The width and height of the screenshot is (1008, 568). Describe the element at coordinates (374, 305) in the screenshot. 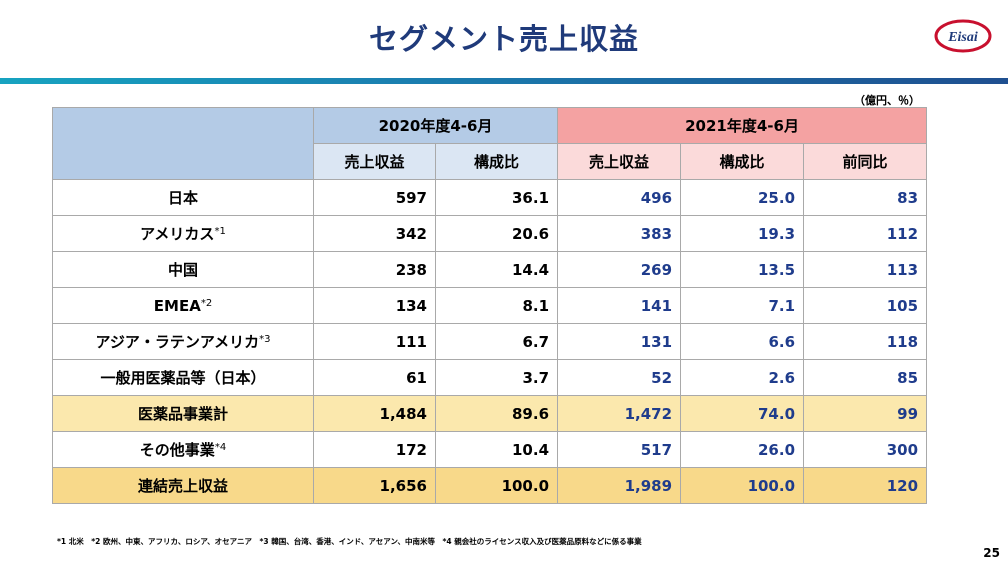

I see `revenue-2020-cell: 134` at that location.